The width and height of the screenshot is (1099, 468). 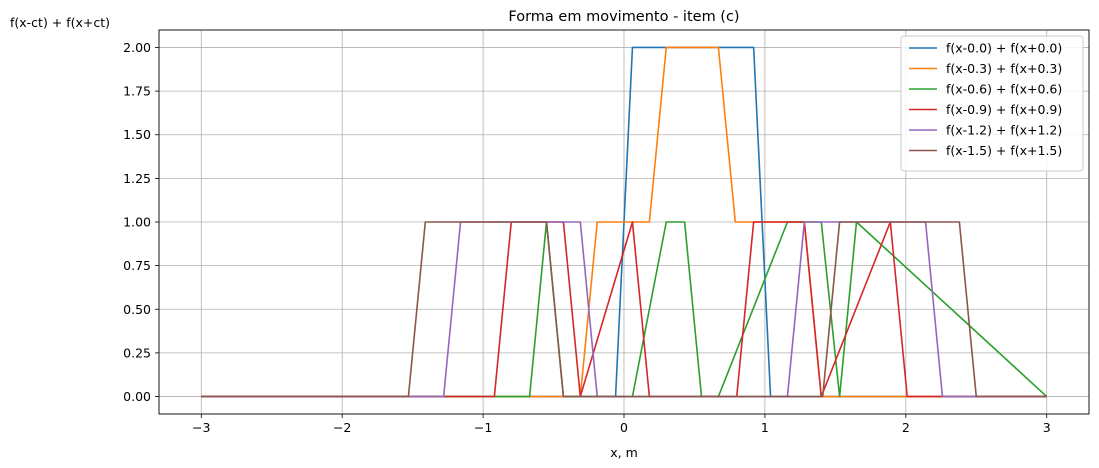 I want to click on y-tick-label: 0.50, so click(x=137, y=309).